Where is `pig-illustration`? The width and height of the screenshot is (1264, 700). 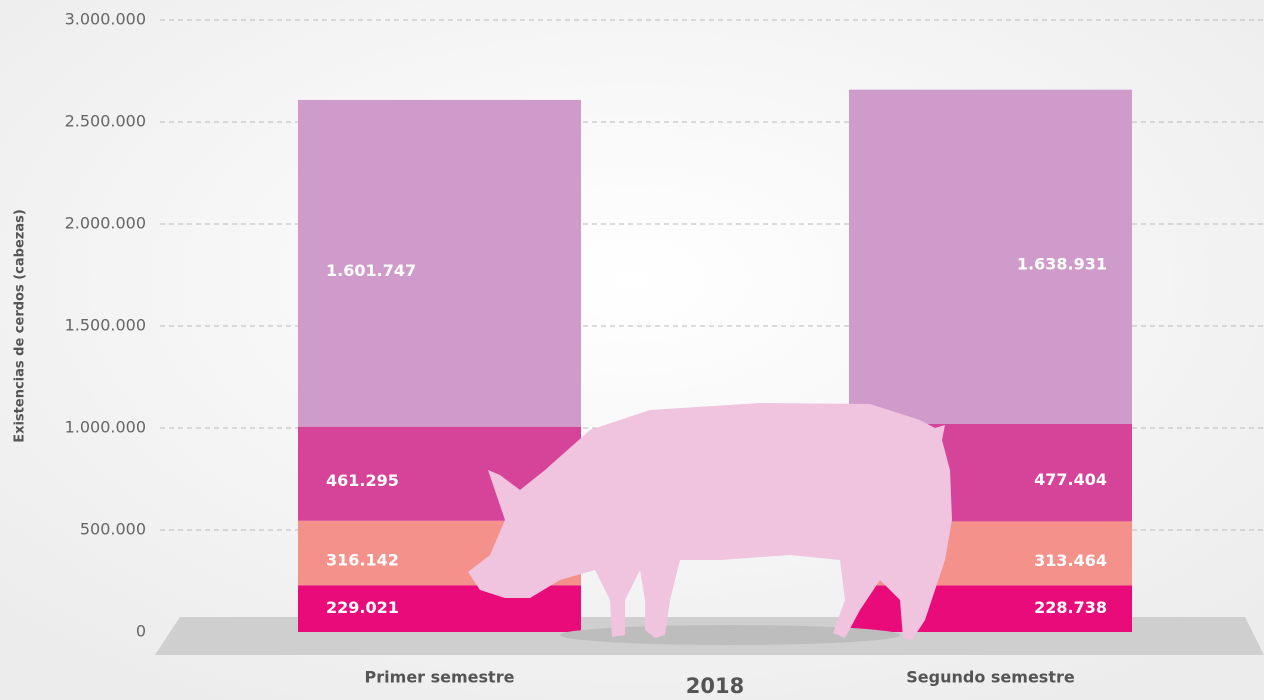 pig-illustration is located at coordinates (710, 521).